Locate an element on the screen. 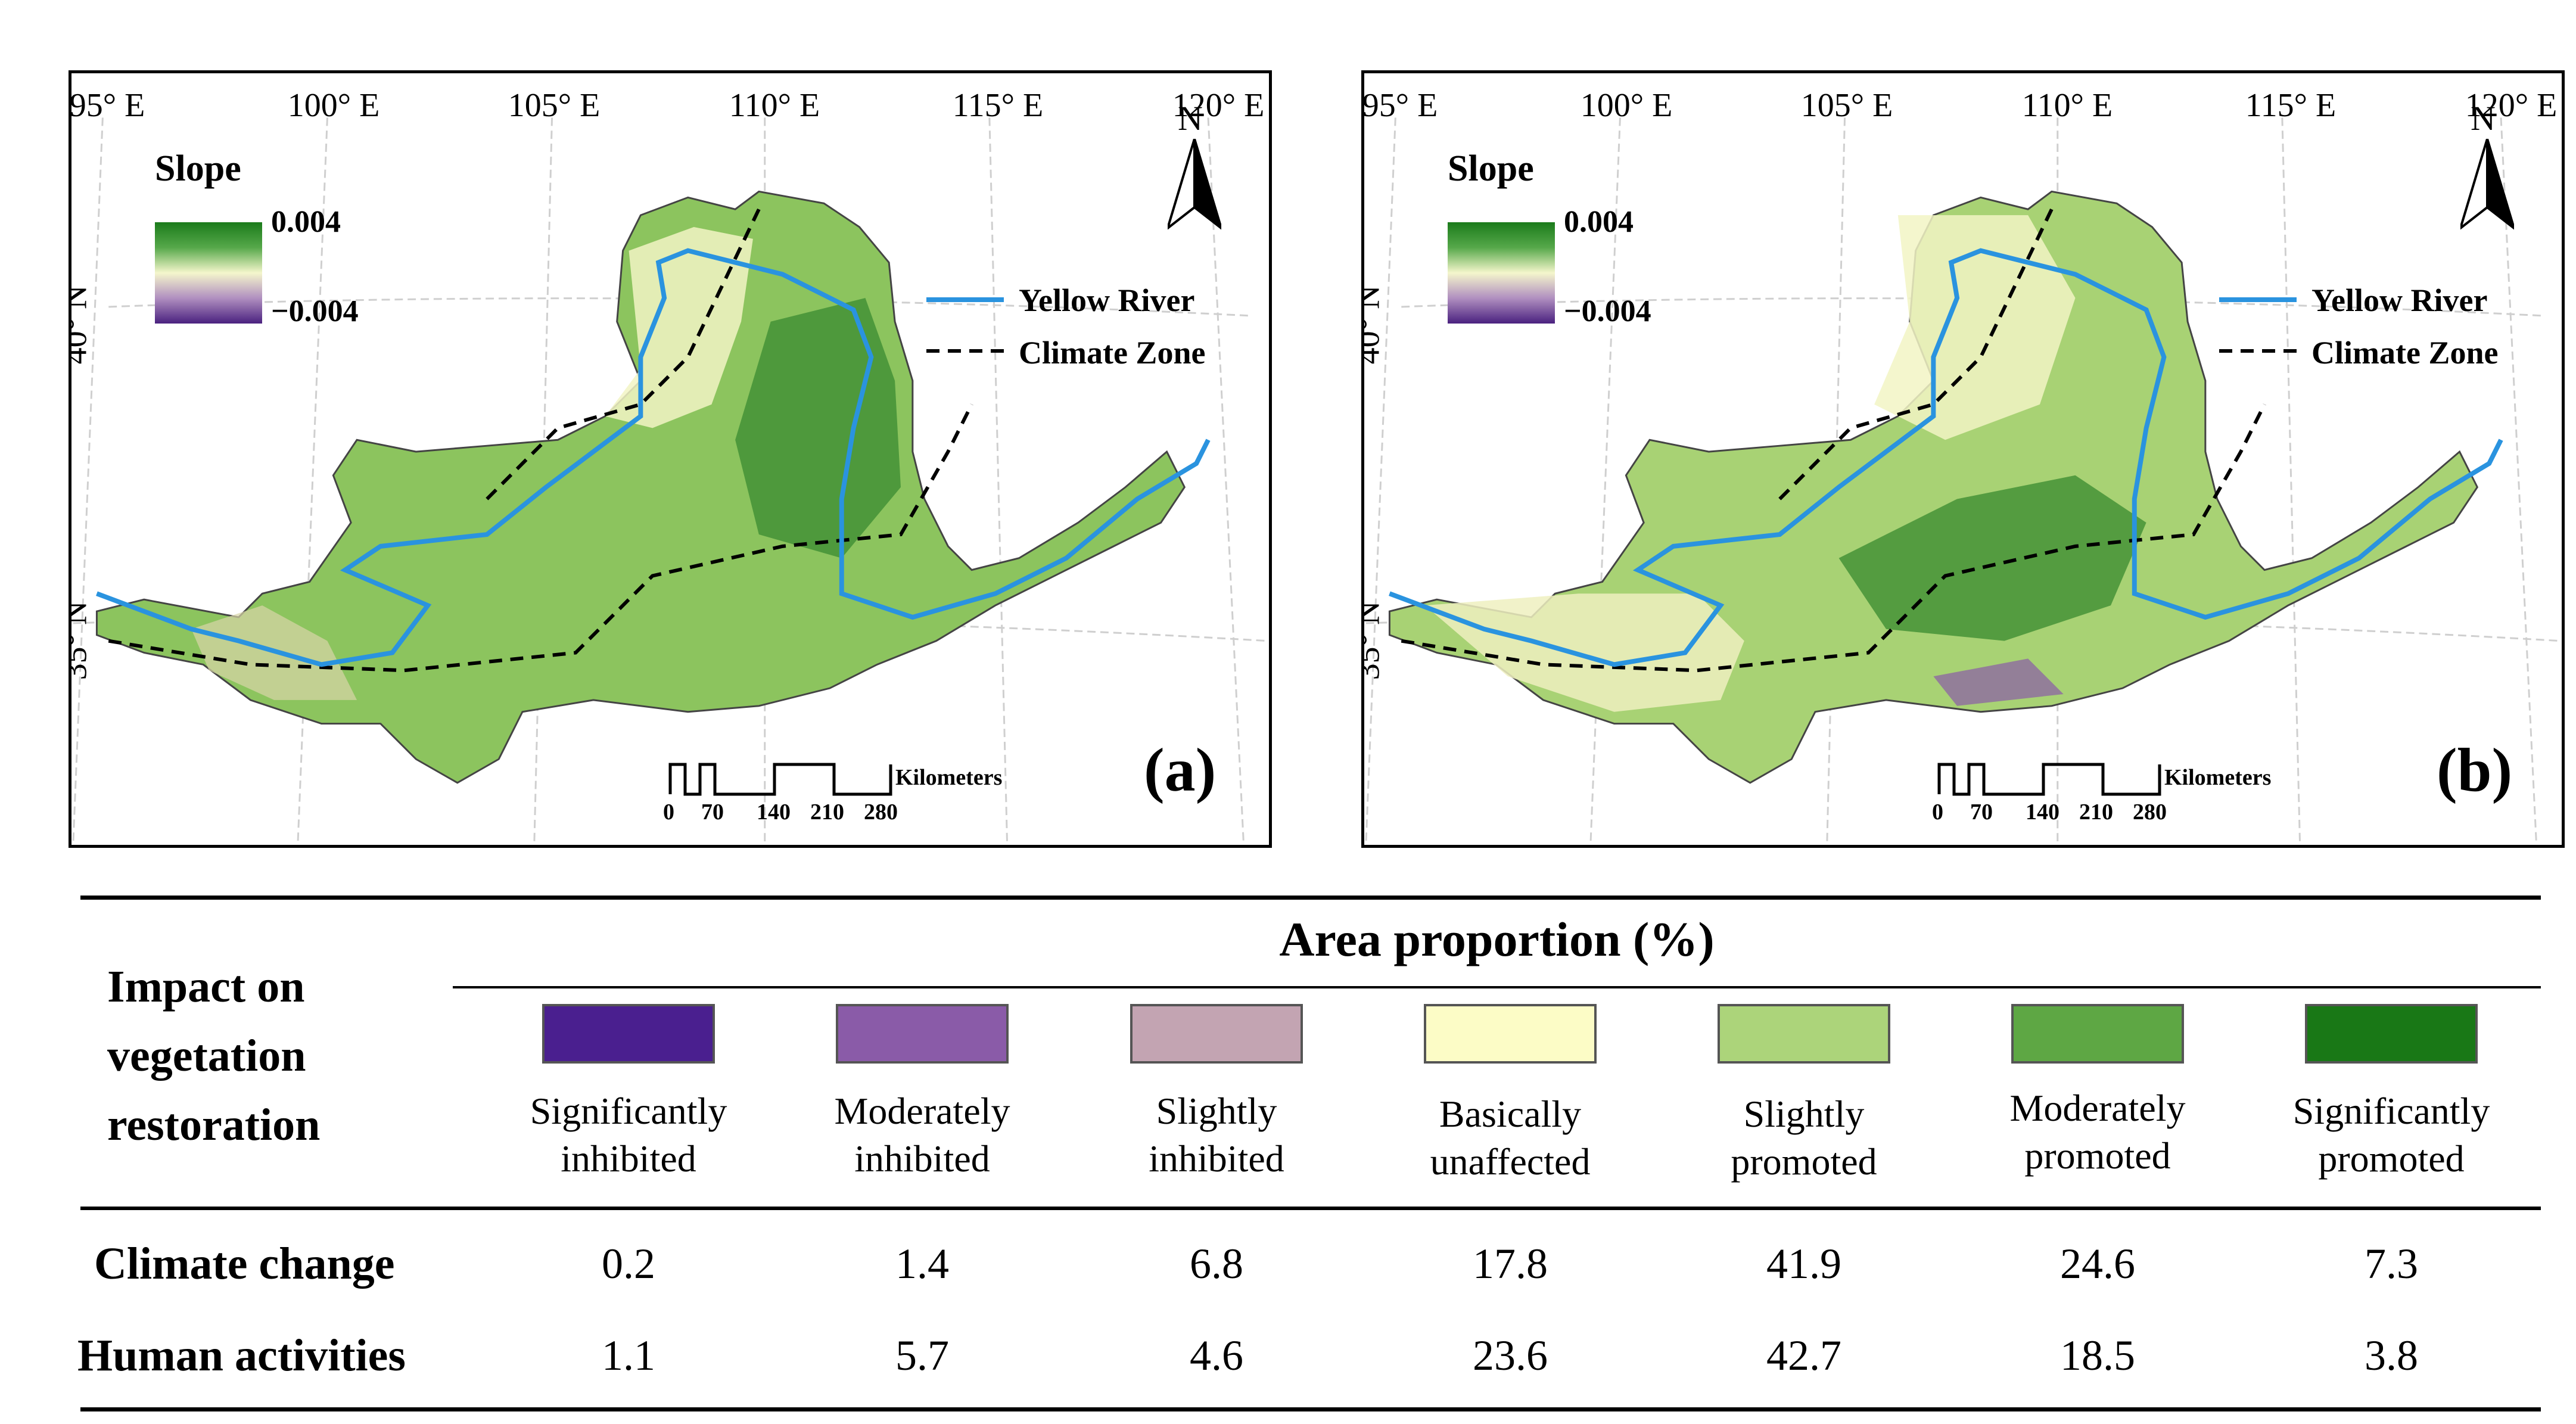  table-cell: 6.8 is located at coordinates (1216, 1264).